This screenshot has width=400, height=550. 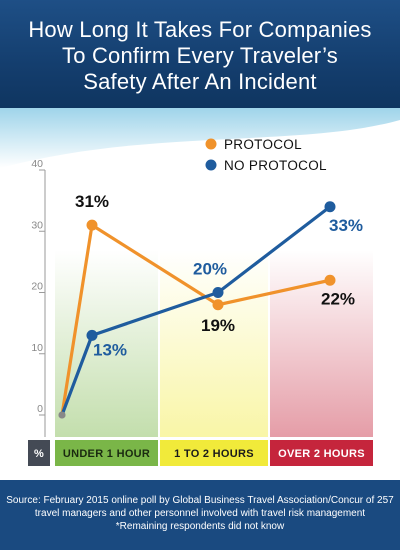 I want to click on y-tick-label-0: 0, so click(x=40, y=409).